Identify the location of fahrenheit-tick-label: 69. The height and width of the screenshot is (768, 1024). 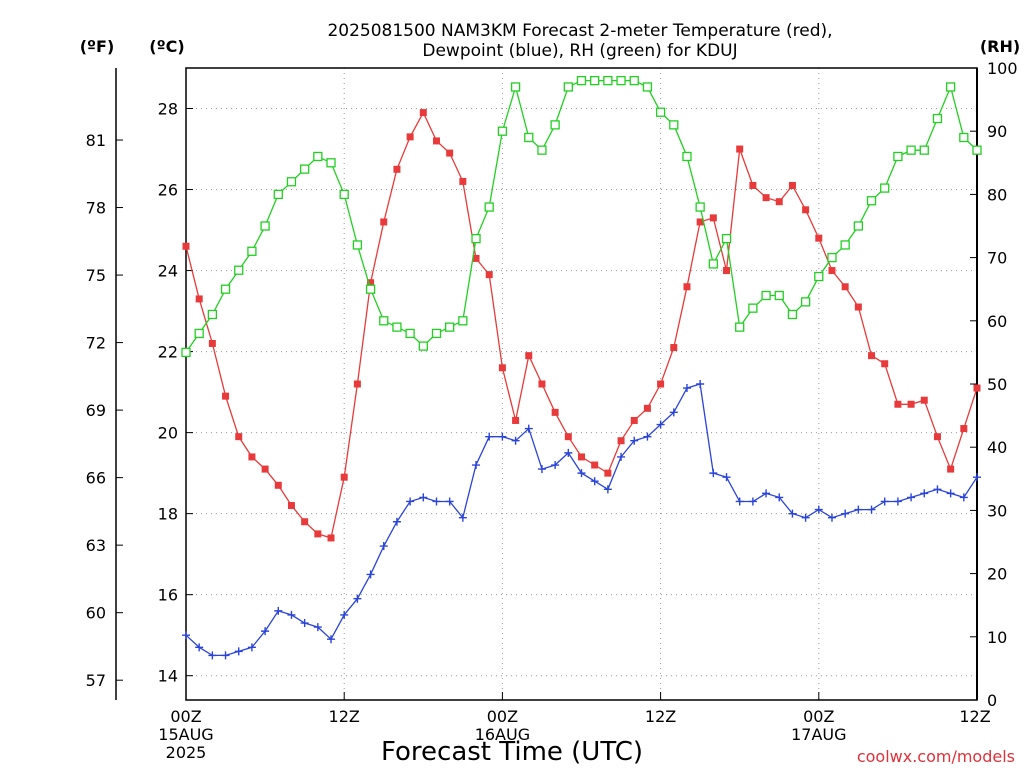
(96, 410).